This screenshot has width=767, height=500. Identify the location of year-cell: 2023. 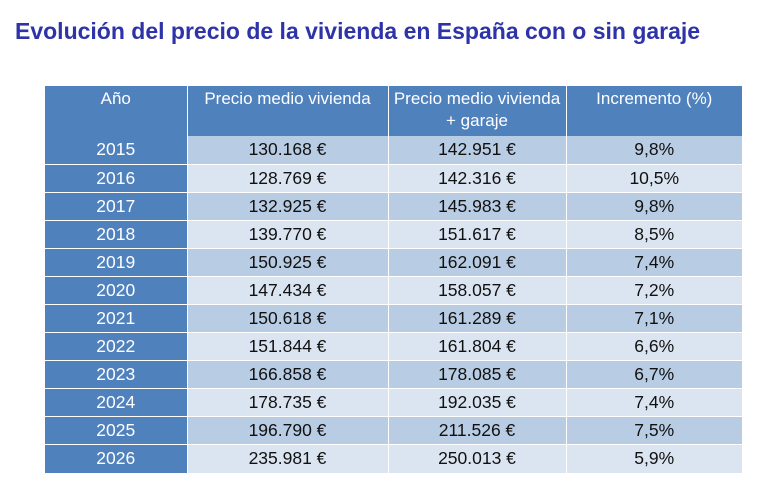
(116, 374).